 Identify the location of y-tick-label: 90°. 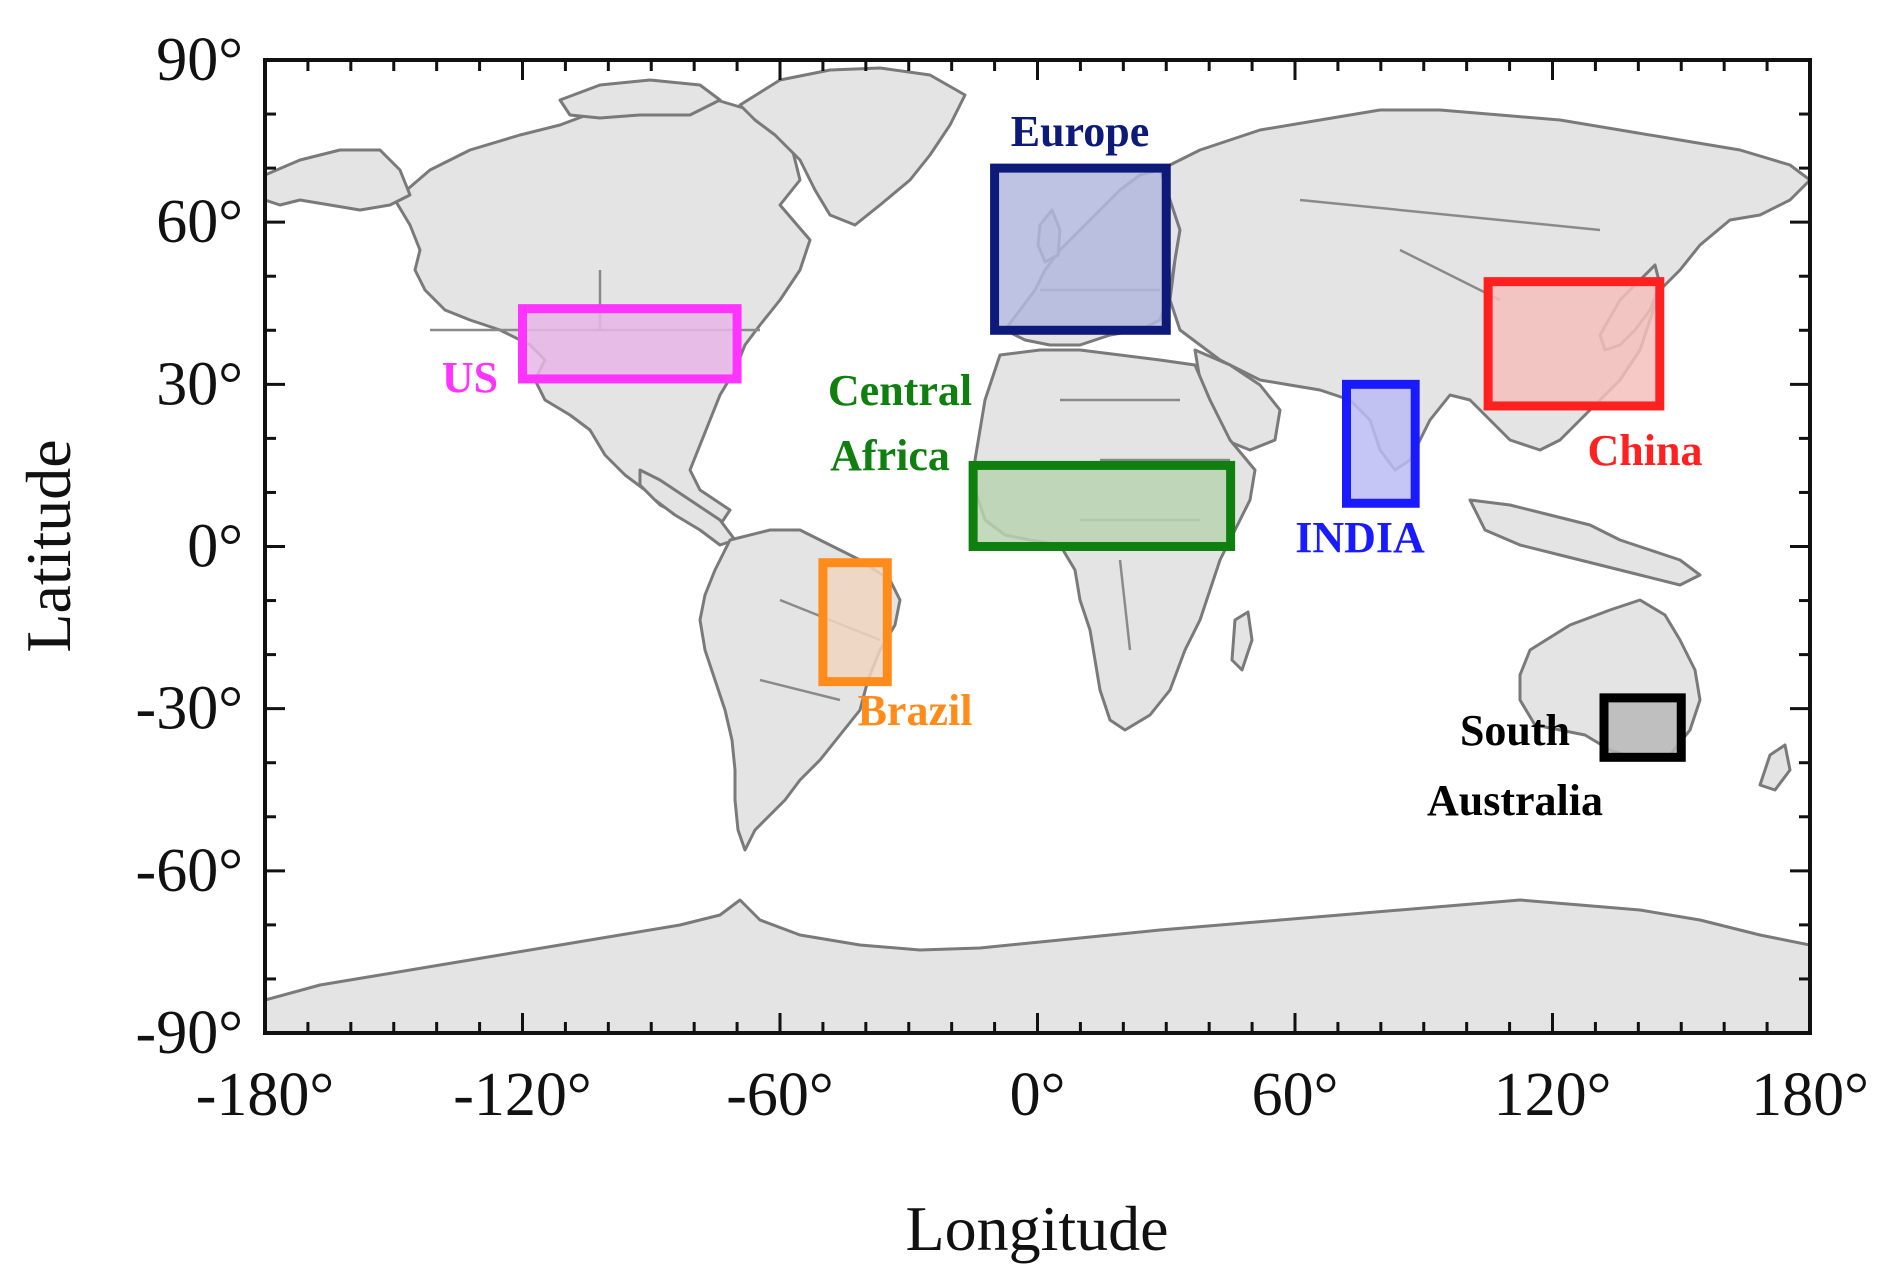
(199, 60).